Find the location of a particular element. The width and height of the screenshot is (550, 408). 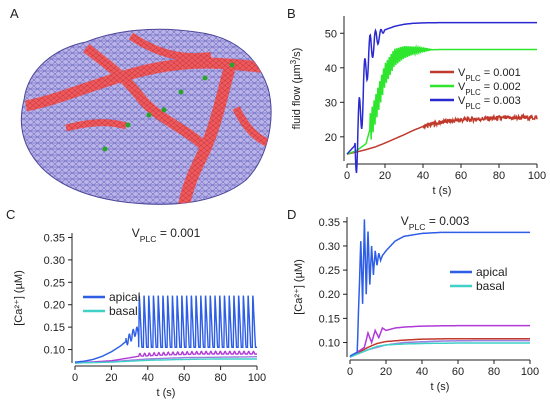

y-tick-label: 50 is located at coordinates (331, 34).